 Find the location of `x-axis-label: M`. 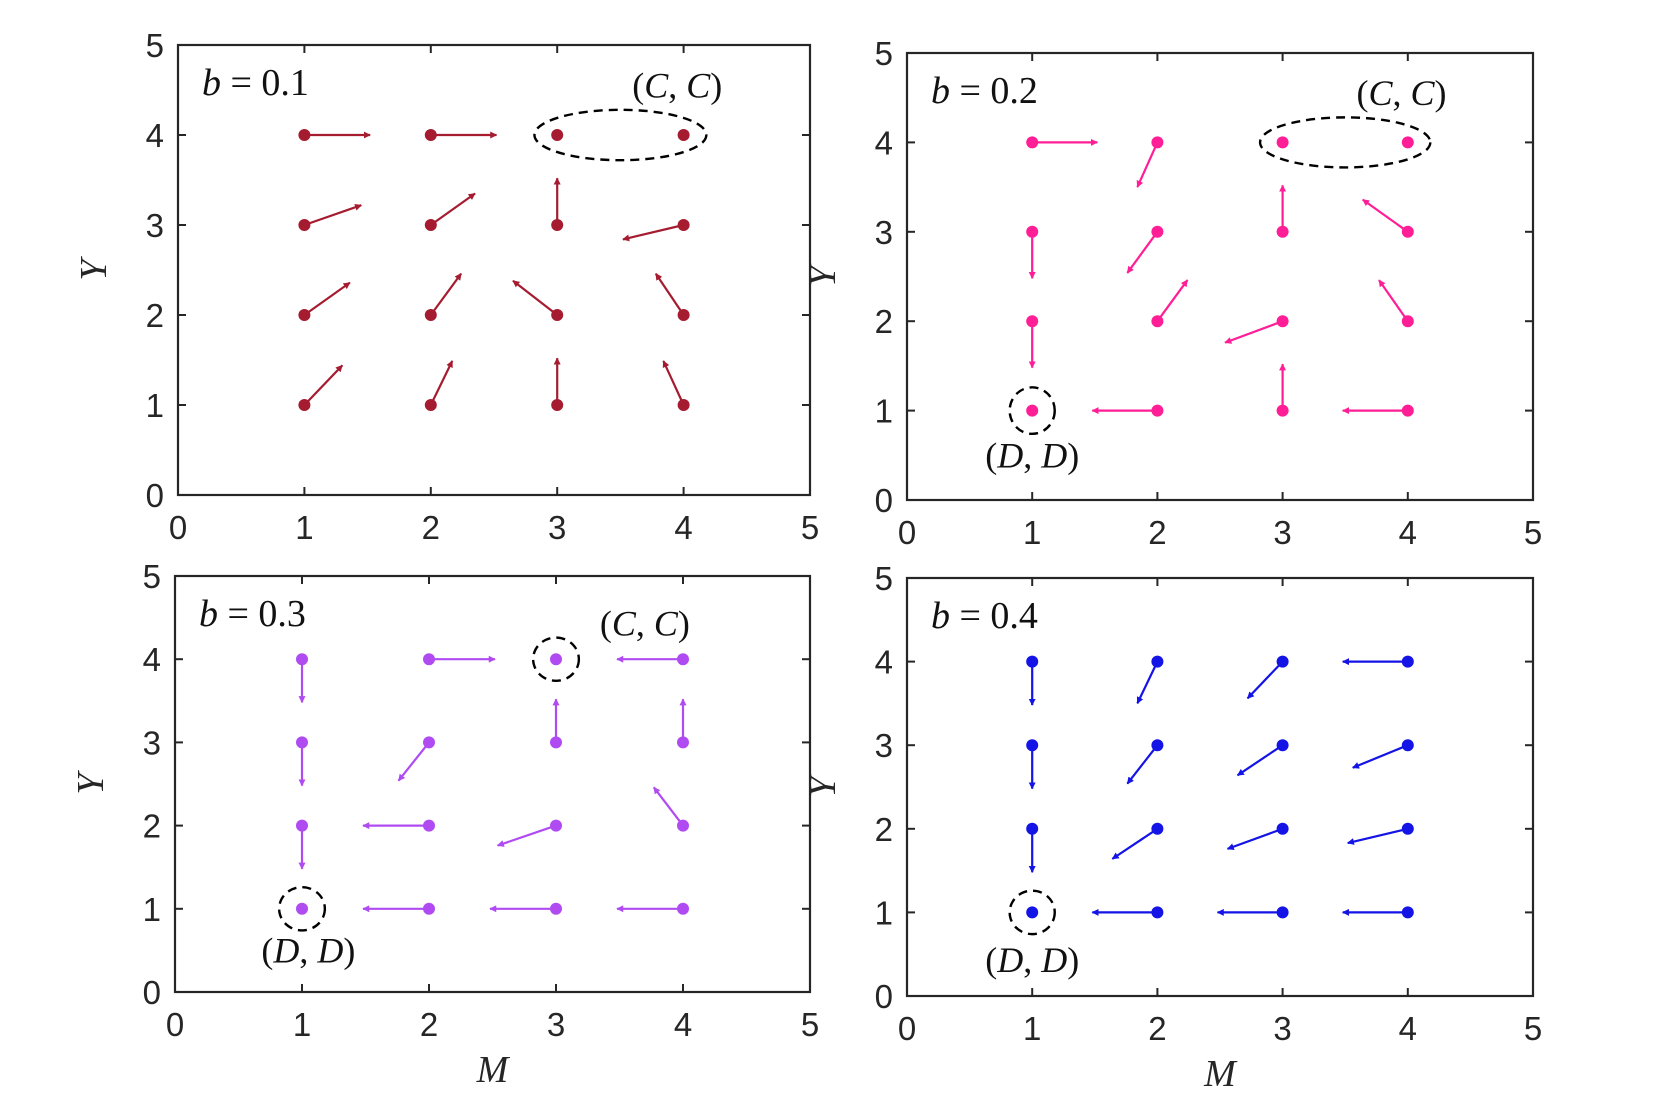

x-axis-label: M is located at coordinates (493, 1070).